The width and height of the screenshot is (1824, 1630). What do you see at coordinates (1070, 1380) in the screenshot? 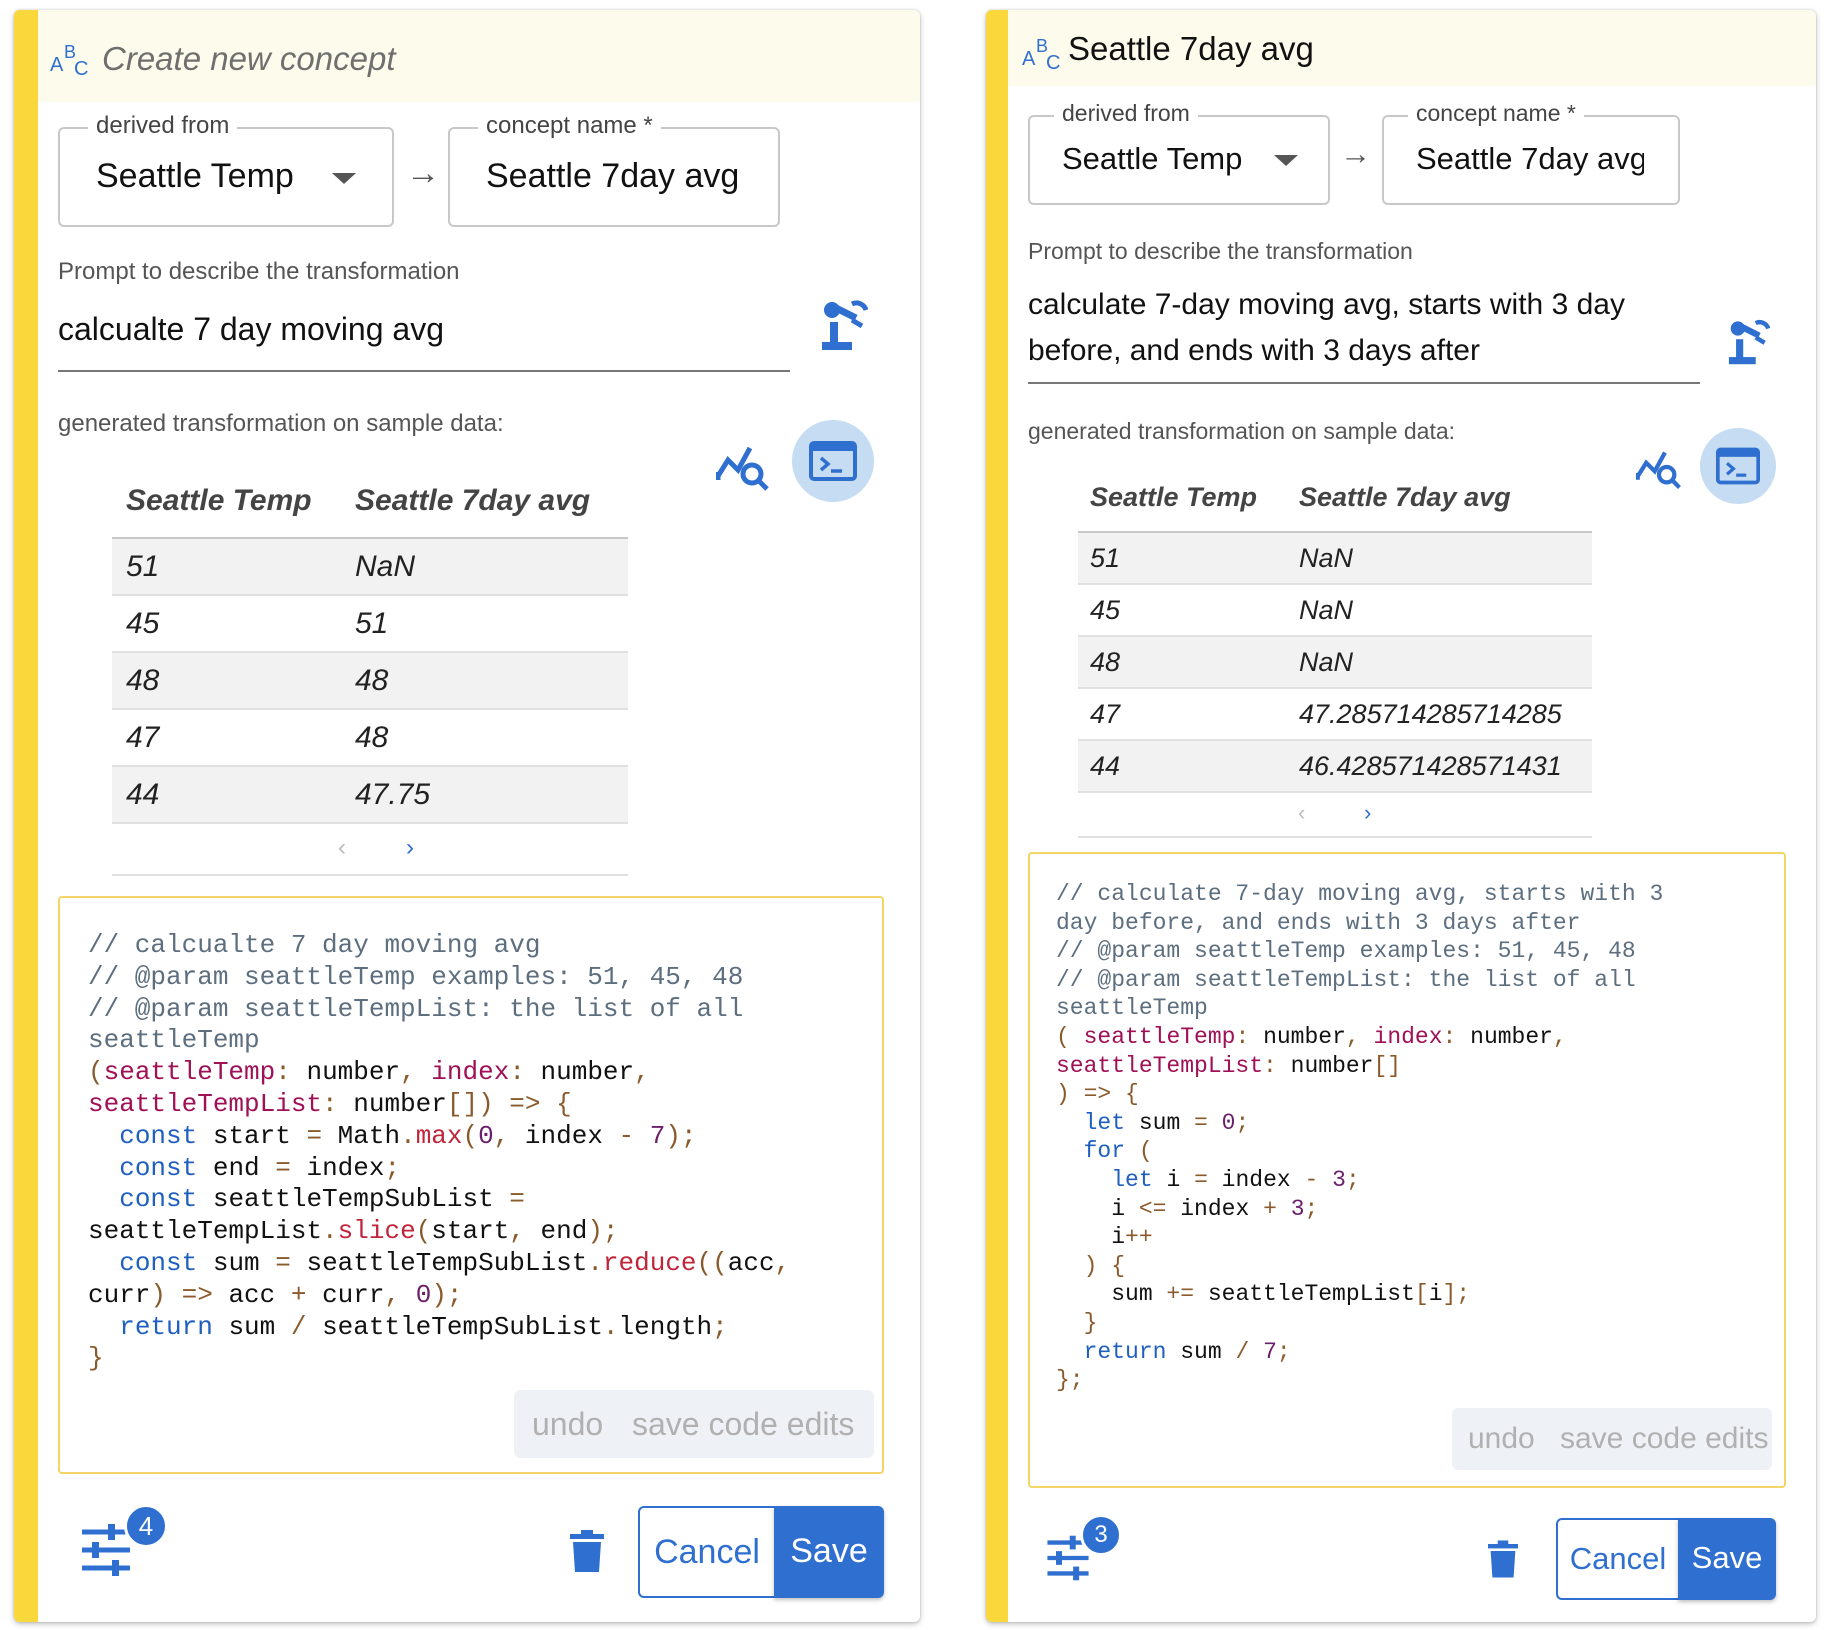
I see `code-line: };` at bounding box center [1070, 1380].